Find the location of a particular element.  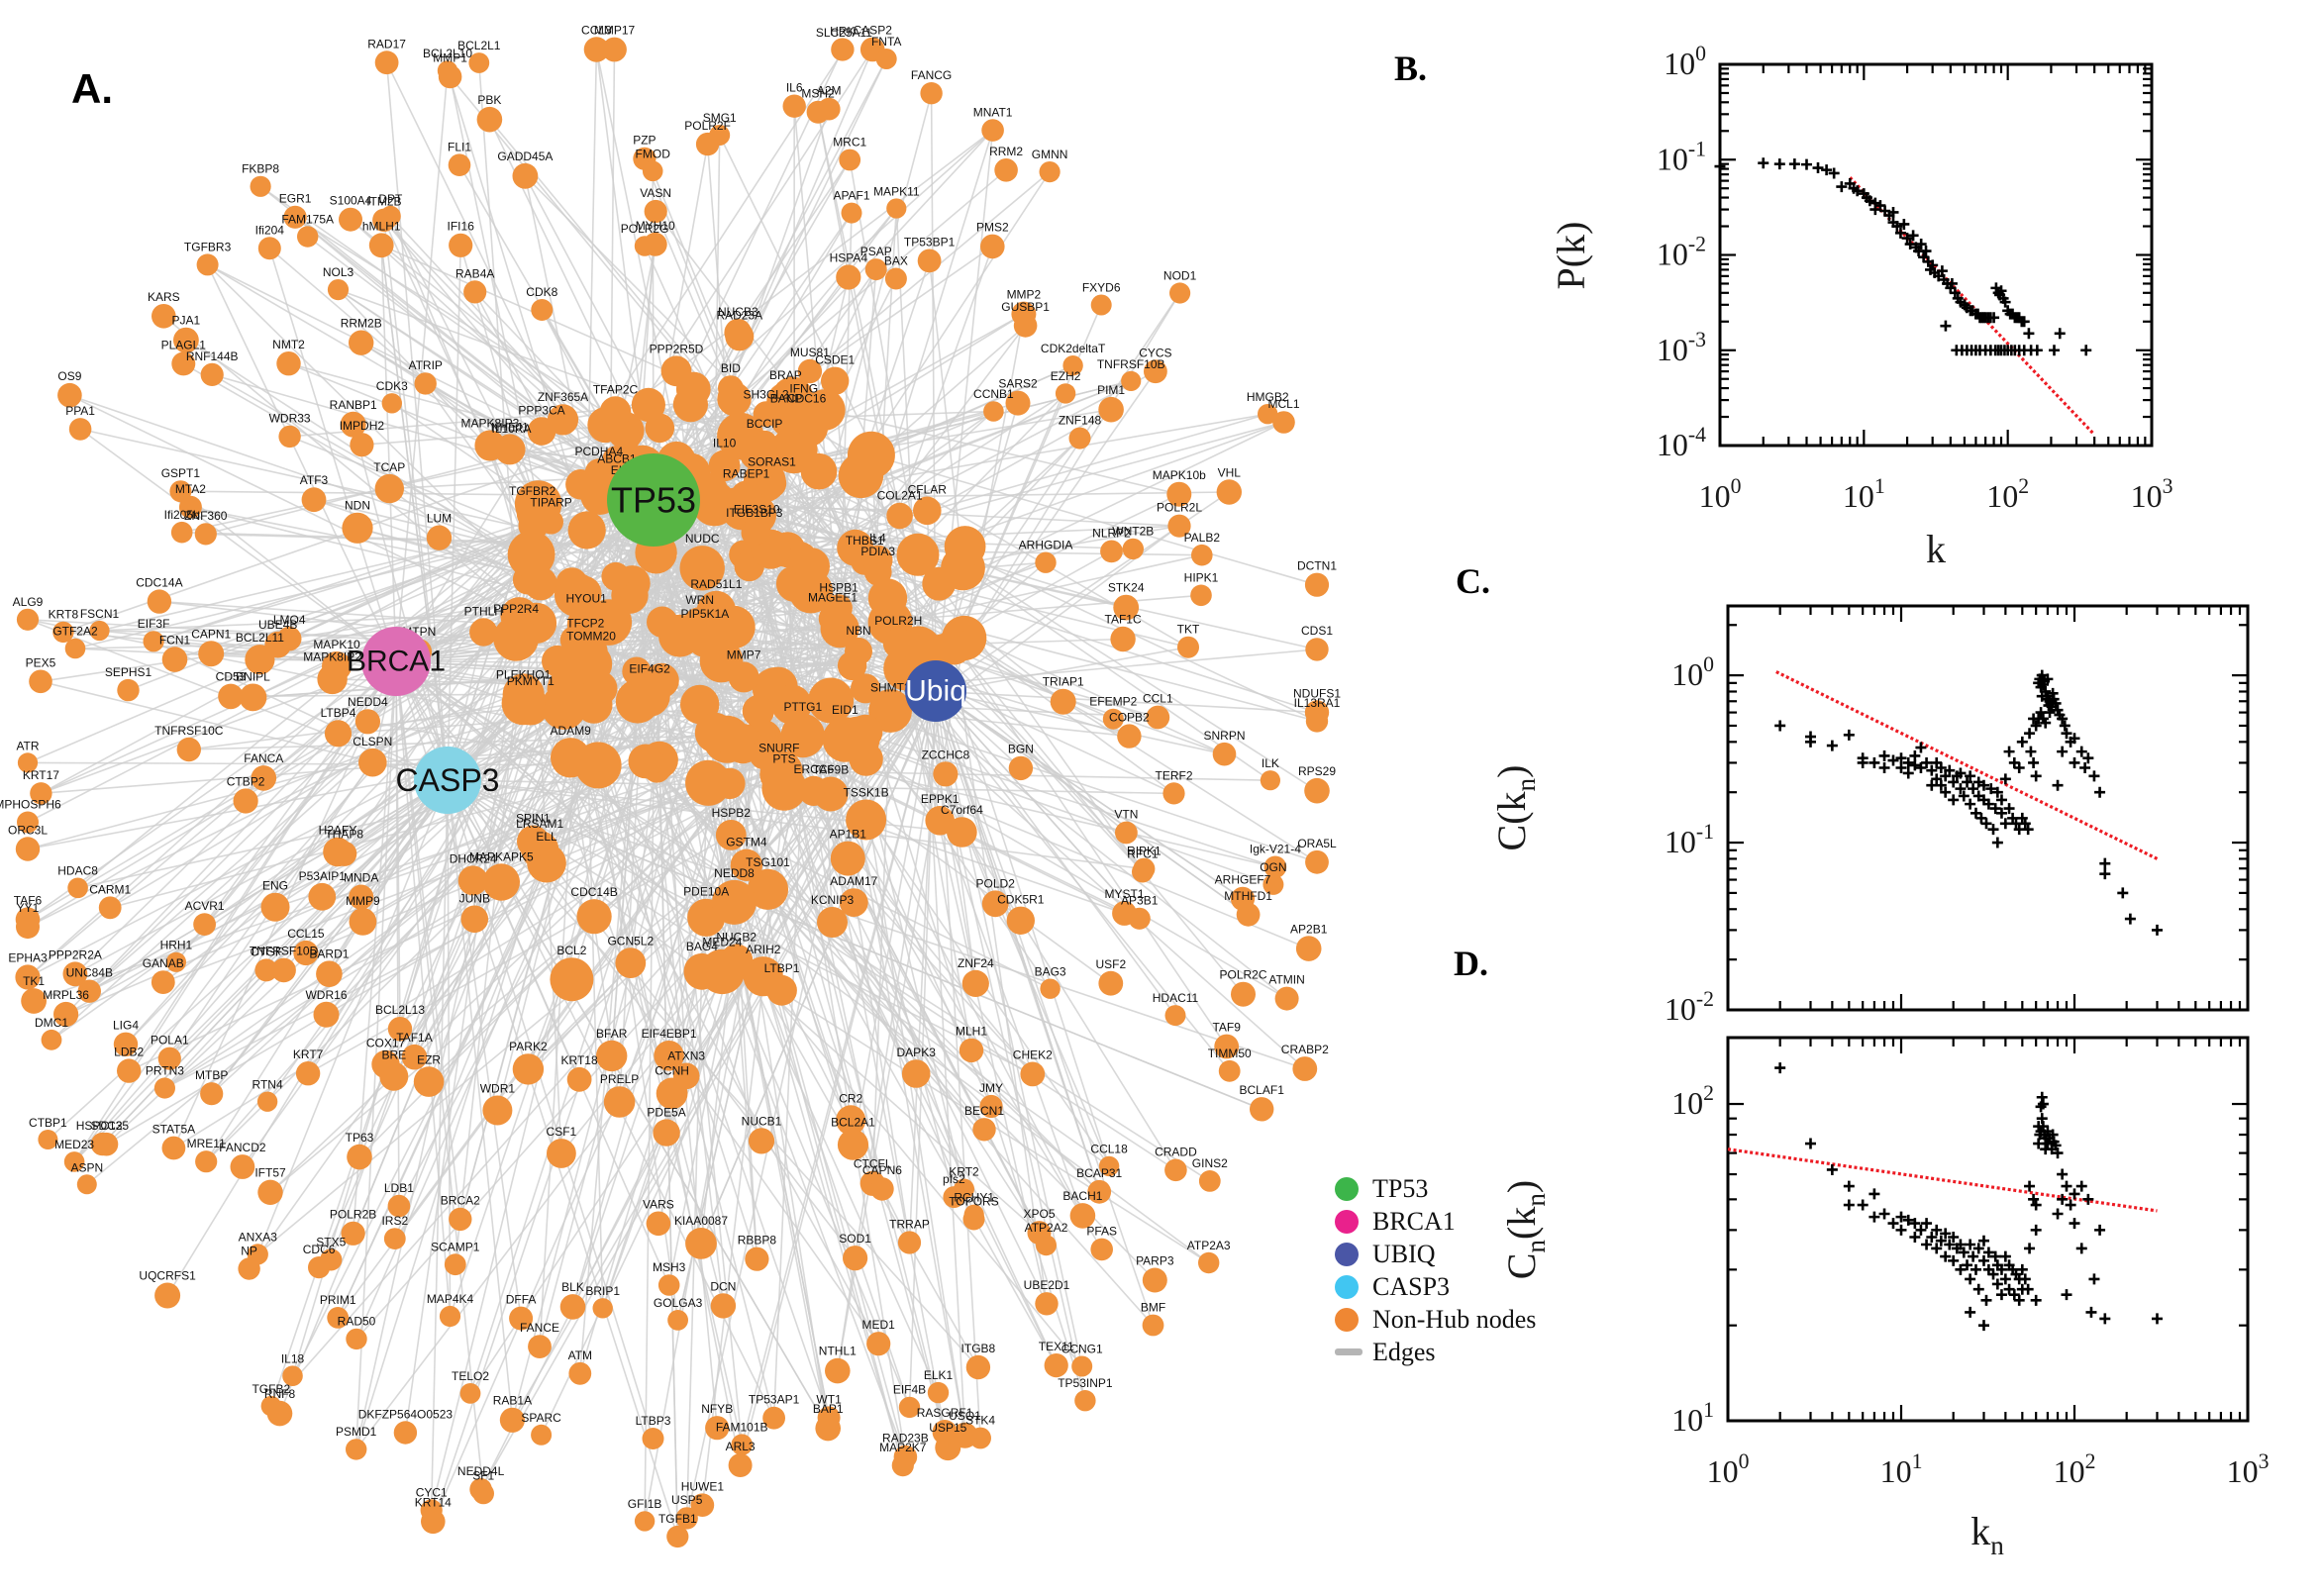

node-label: FANCG is located at coordinates (931, 75).